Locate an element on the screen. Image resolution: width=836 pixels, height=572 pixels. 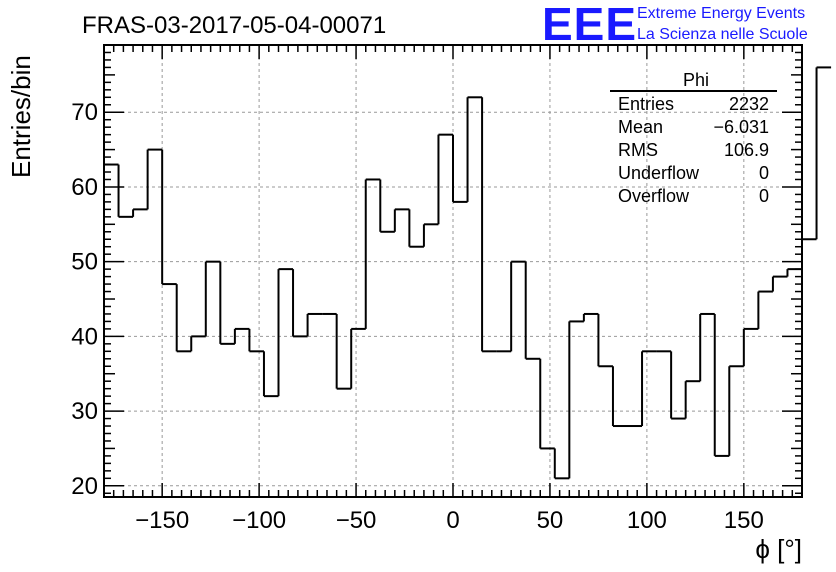
y-tick-label: 70 is located at coordinates (84, 112).